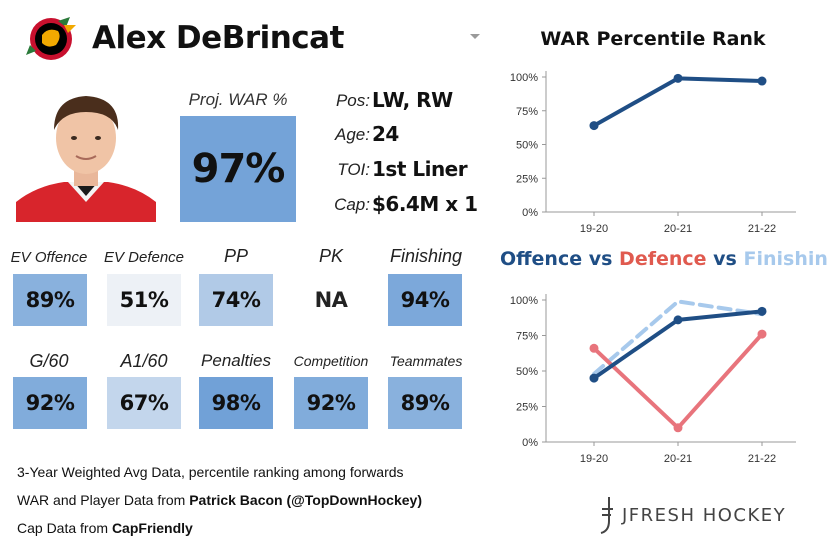  I want to click on footer-source-war-name: Patrick Bacon (@TopDownHockey), so click(305, 500).